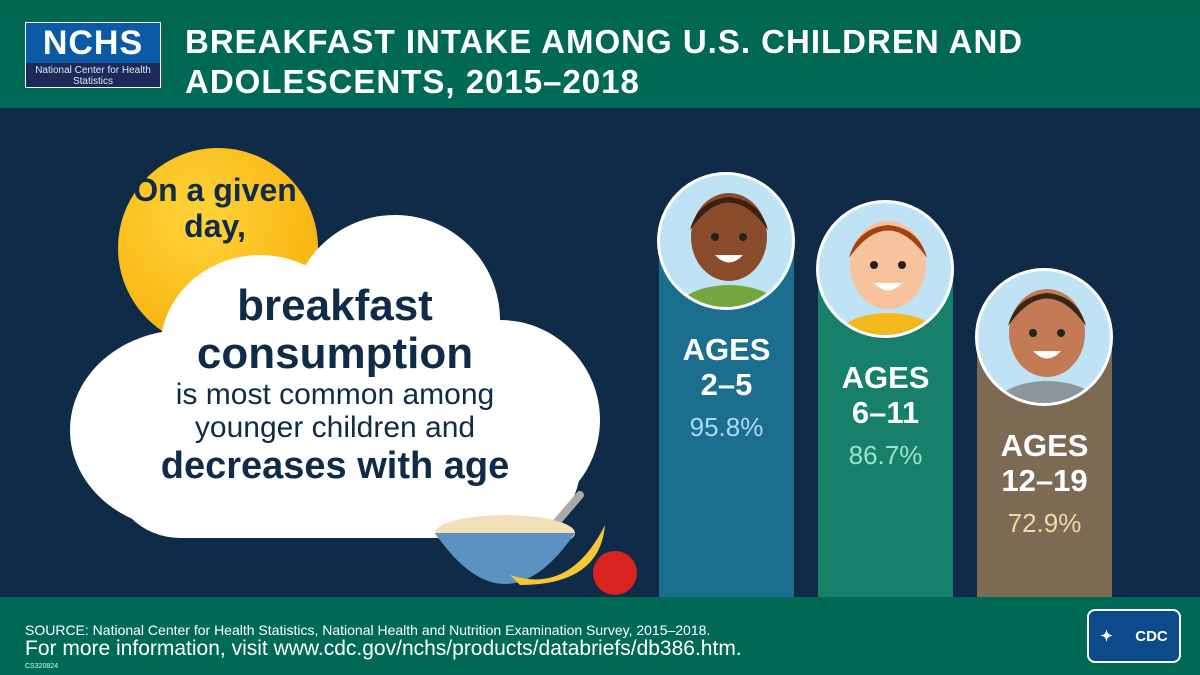 This screenshot has height=675, width=1200. What do you see at coordinates (93, 43) in the screenshot?
I see `logo-main: NCHS` at bounding box center [93, 43].